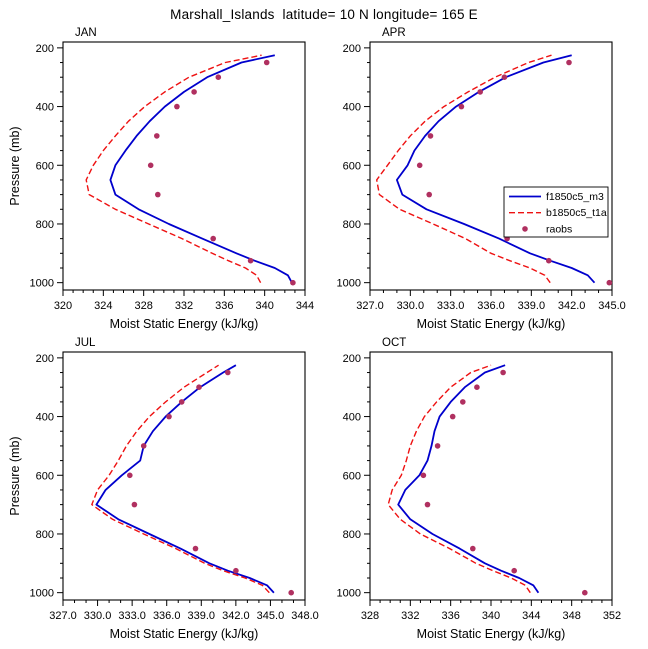 The height and width of the screenshot is (649, 648). I want to click on legend-entry-label: f1850c5_m3, so click(575, 197).